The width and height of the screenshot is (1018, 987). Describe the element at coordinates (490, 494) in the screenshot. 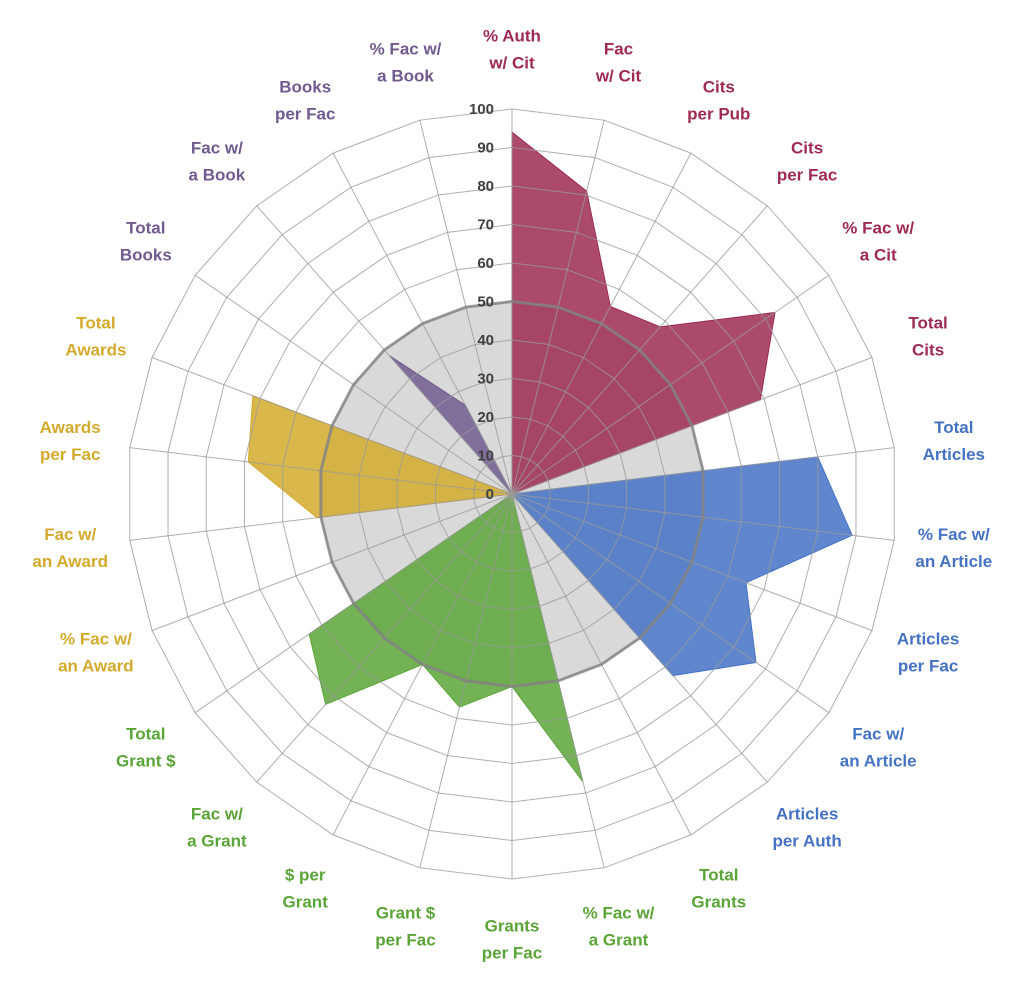

I see `tick-label: 0` at that location.